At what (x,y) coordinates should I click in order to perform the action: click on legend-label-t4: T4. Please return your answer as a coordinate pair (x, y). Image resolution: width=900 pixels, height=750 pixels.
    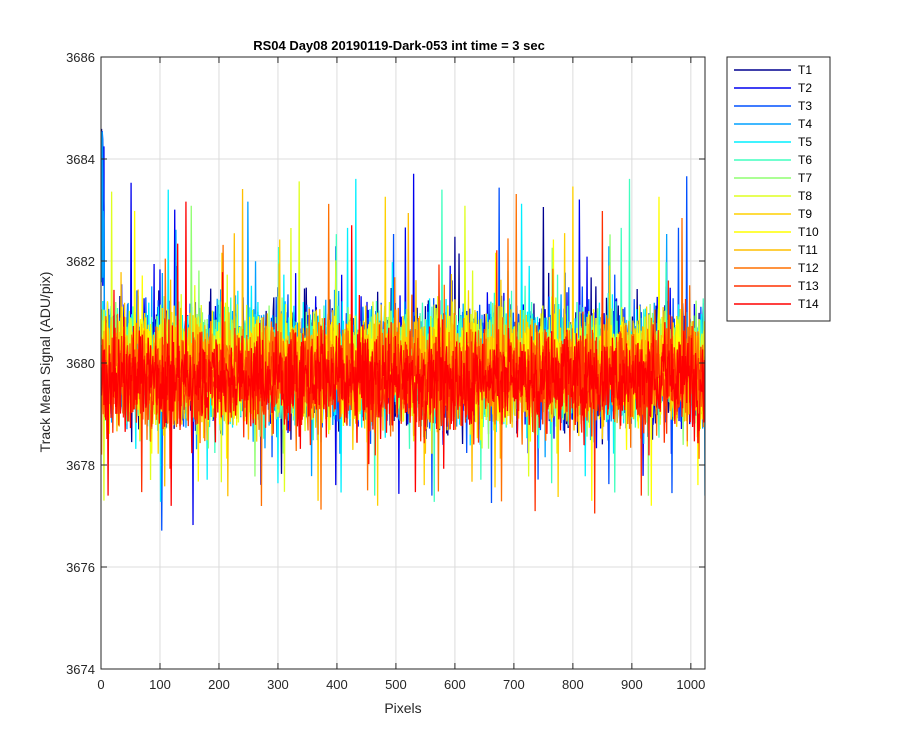
    Looking at the image, I should click on (805, 124).